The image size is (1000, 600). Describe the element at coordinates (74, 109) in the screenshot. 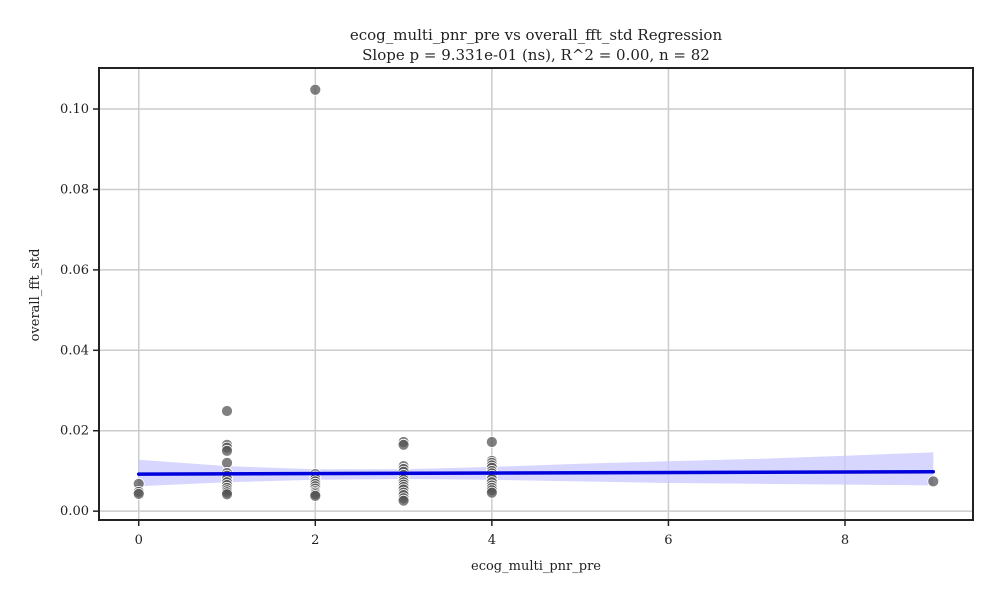

I see `y-tick-label: 0.10` at that location.